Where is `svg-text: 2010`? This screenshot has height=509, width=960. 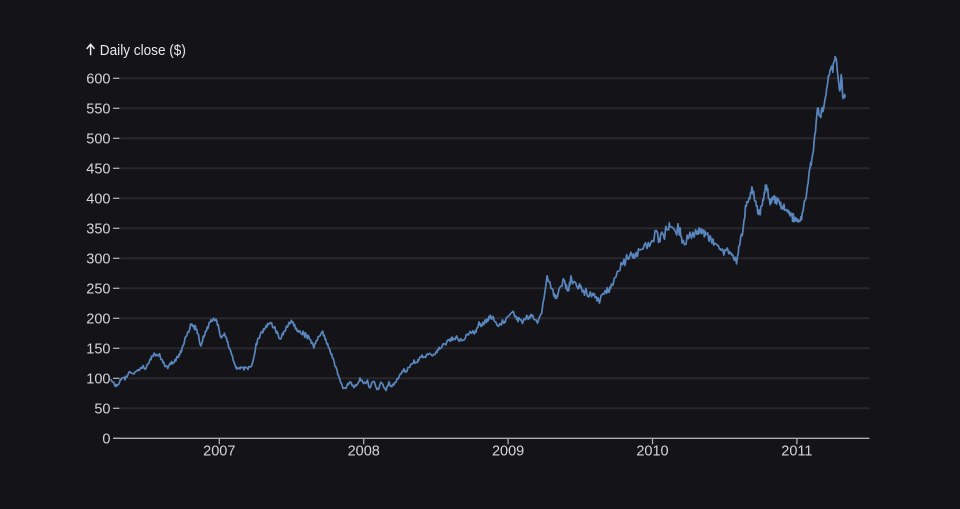
svg-text: 2010 is located at coordinates (652, 451).